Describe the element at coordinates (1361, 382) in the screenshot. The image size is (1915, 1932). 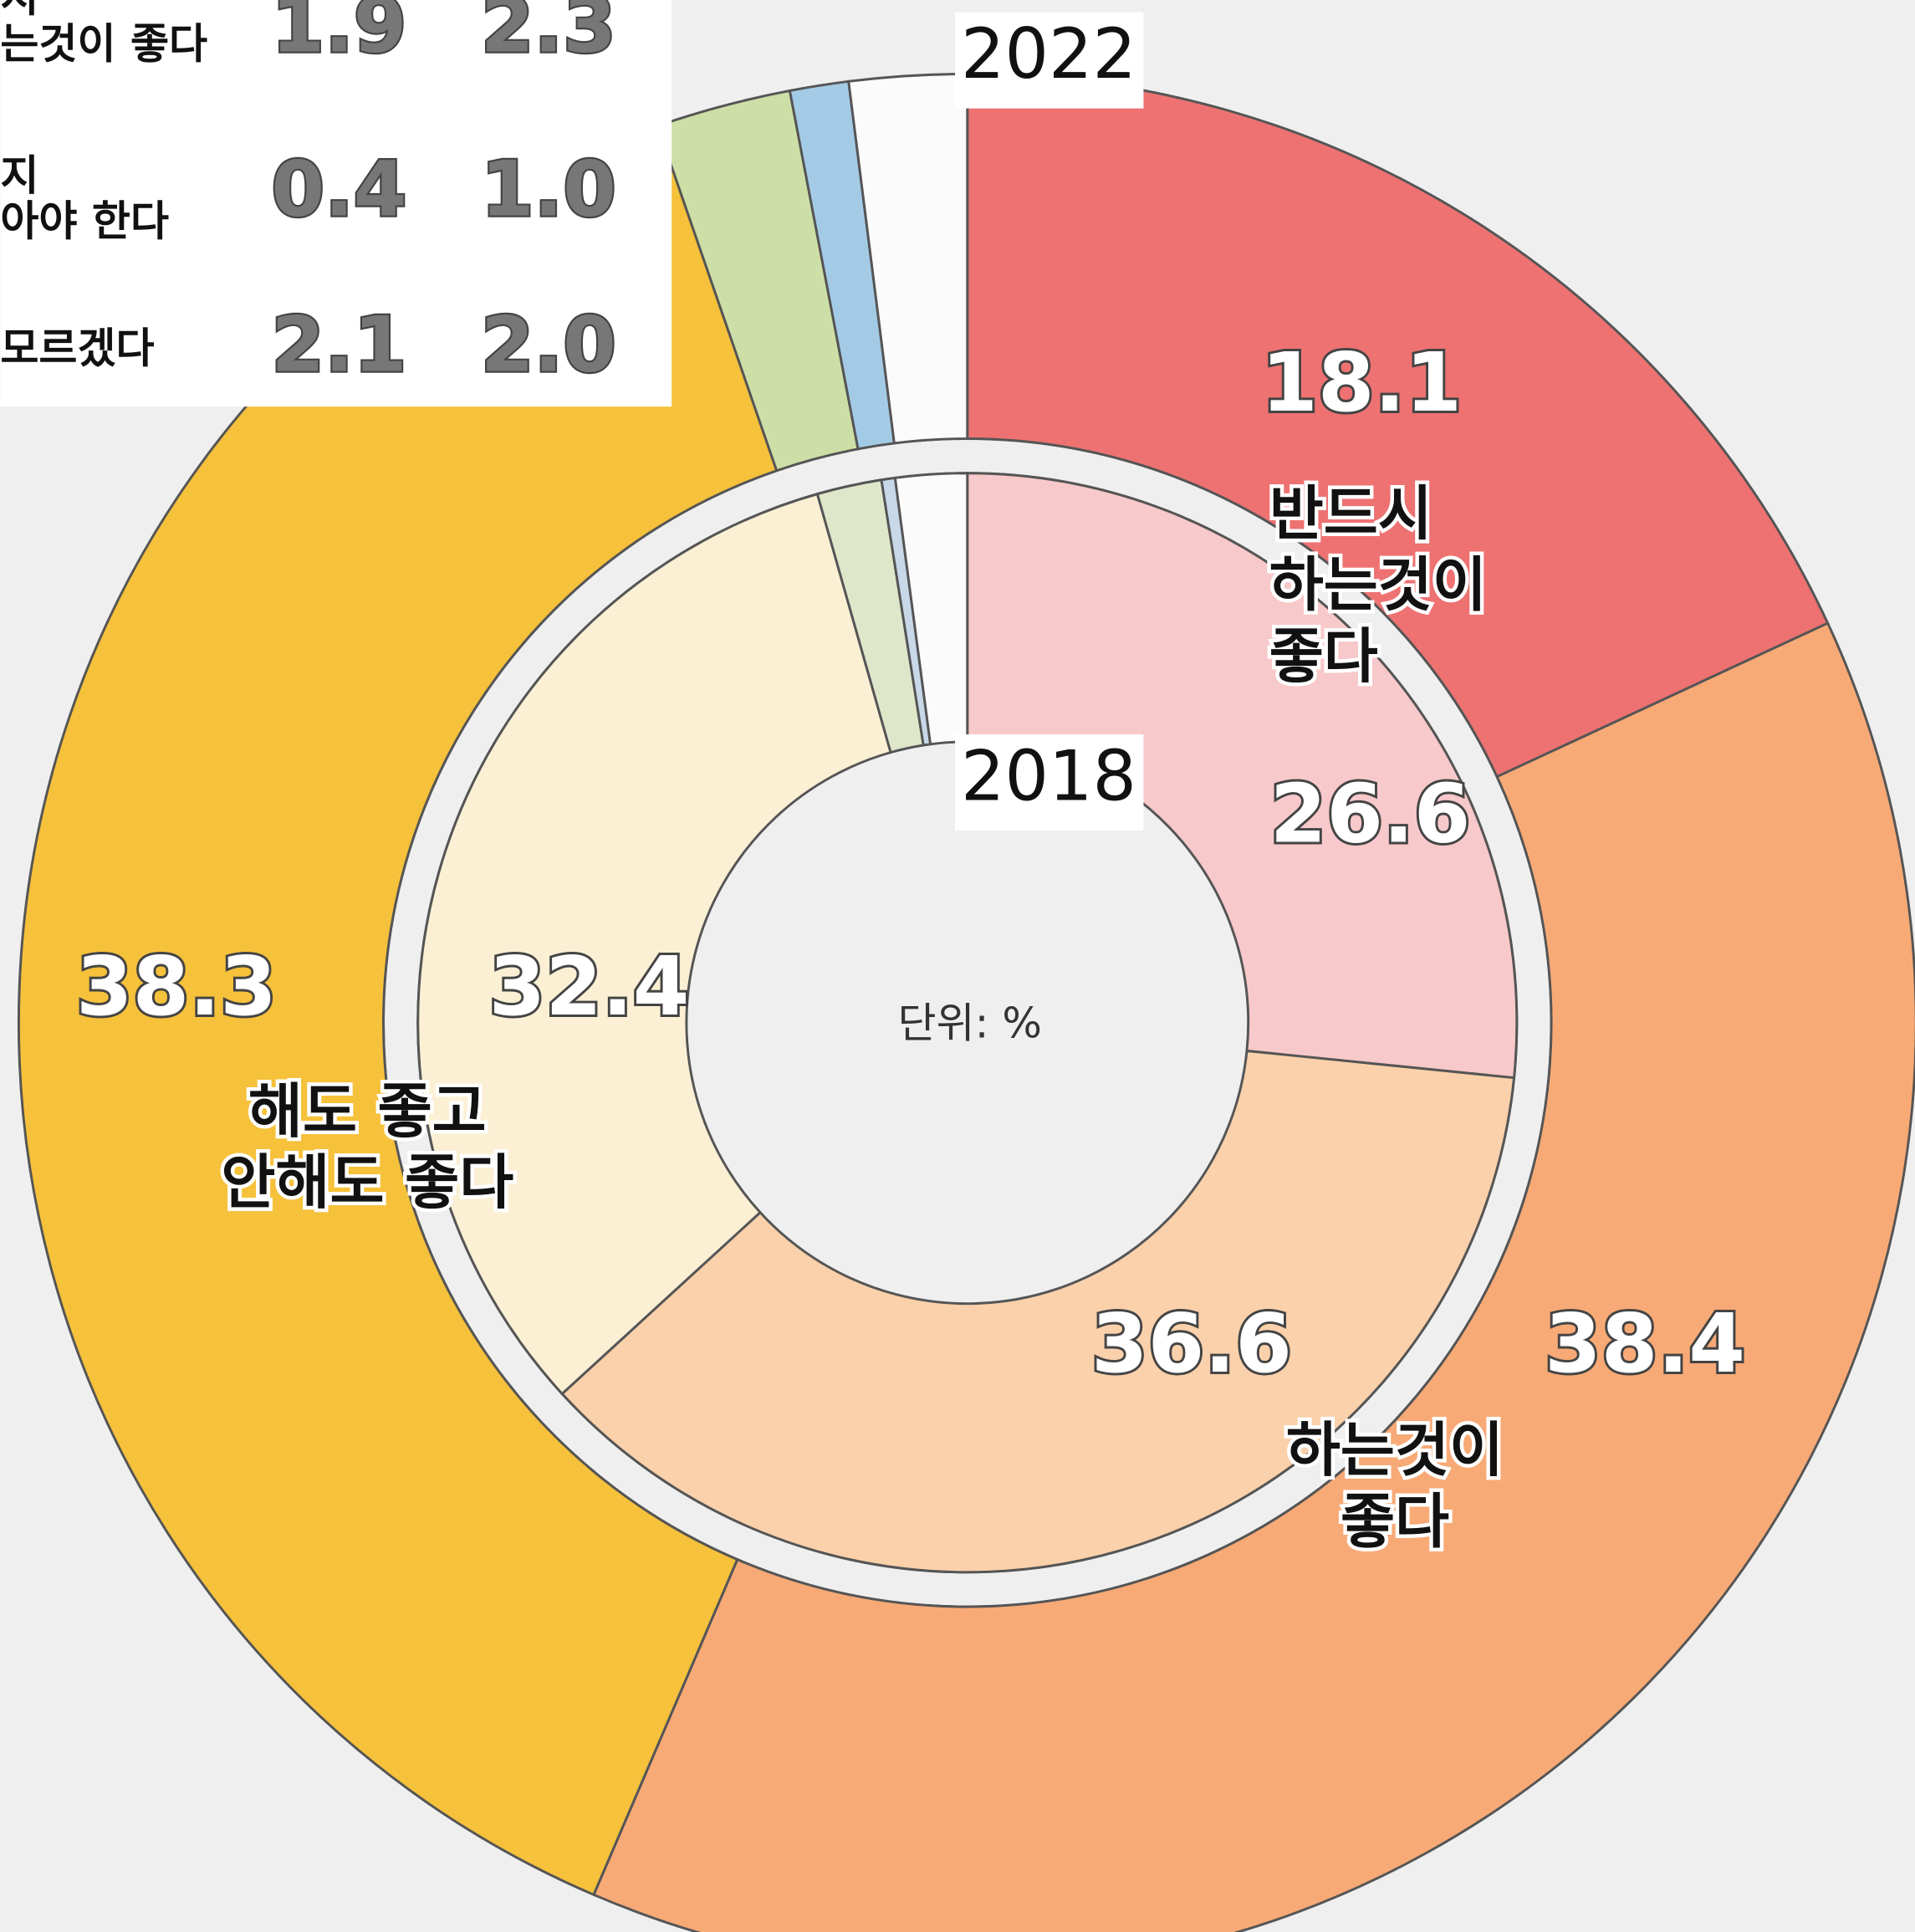
I see `data-label: 18.1` at that location.